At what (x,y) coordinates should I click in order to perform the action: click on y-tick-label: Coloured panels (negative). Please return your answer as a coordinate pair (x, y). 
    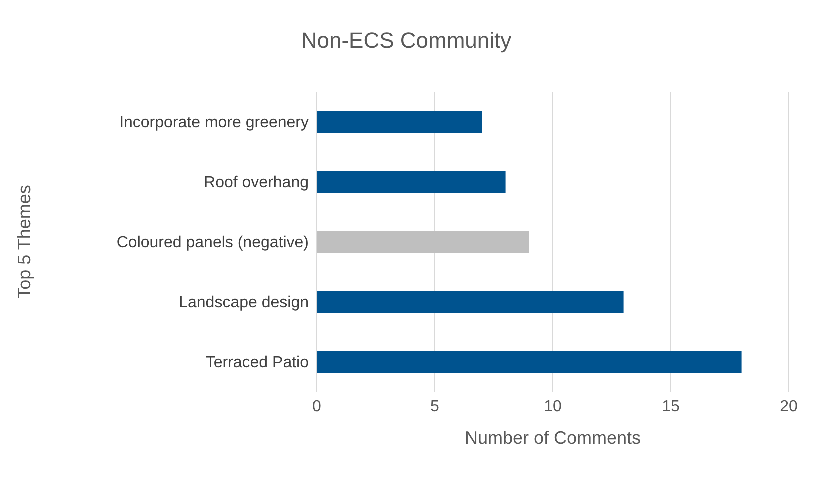
    Looking at the image, I should click on (212, 243).